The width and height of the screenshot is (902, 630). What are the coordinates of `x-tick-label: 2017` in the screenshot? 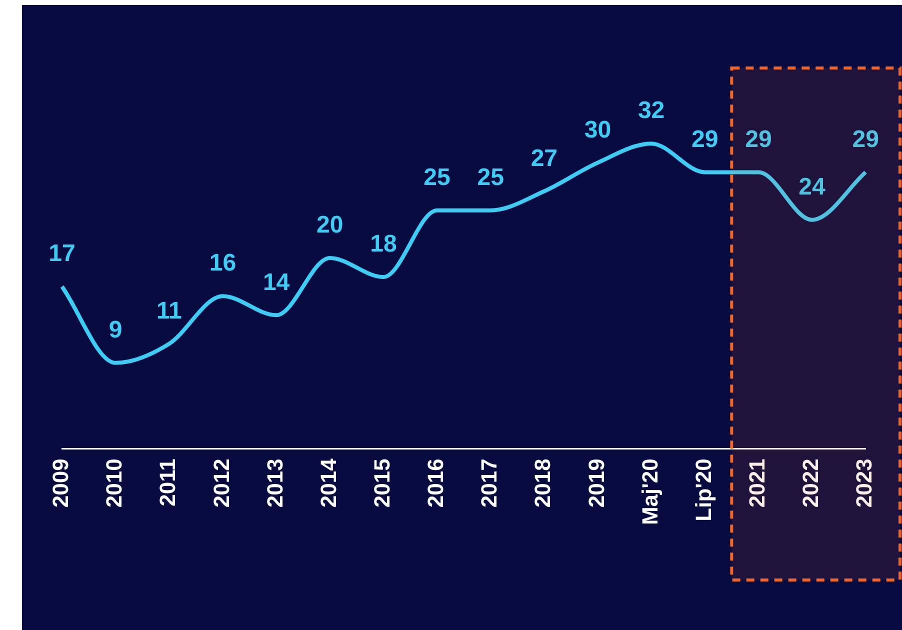 It's located at (489, 483).